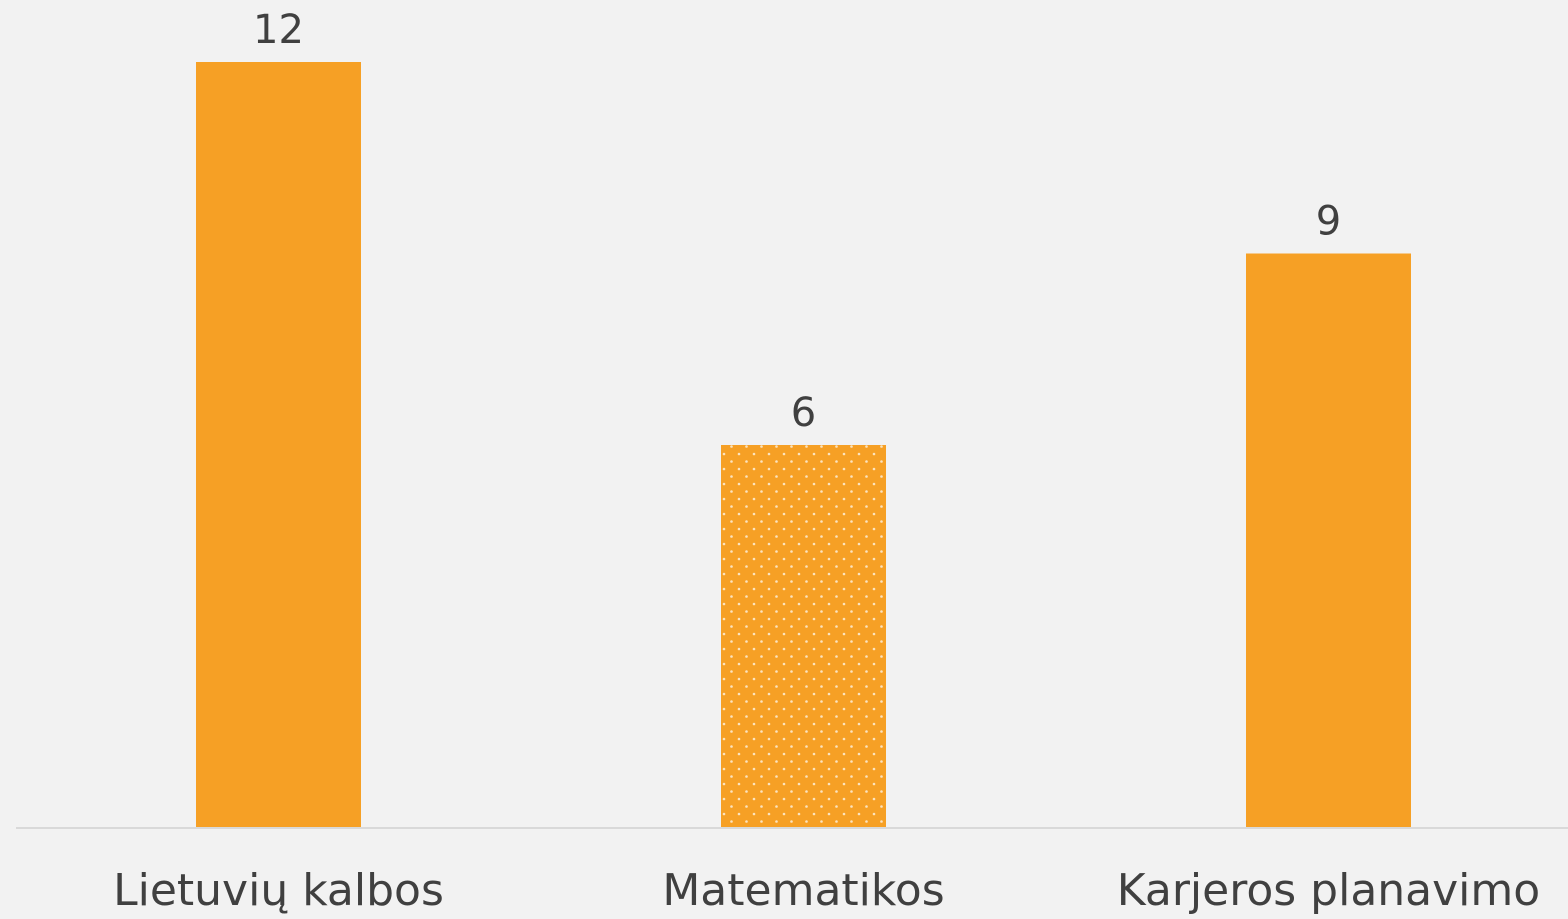  Describe the element at coordinates (1328, 222) in the screenshot. I see `value-label: 9` at that location.